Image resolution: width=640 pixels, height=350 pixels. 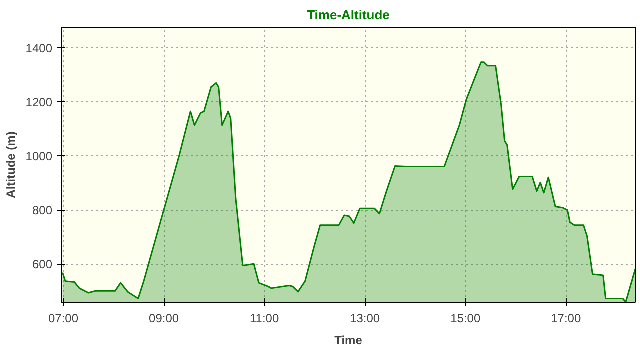 I want to click on x-axis-title: Time, so click(x=348, y=341).